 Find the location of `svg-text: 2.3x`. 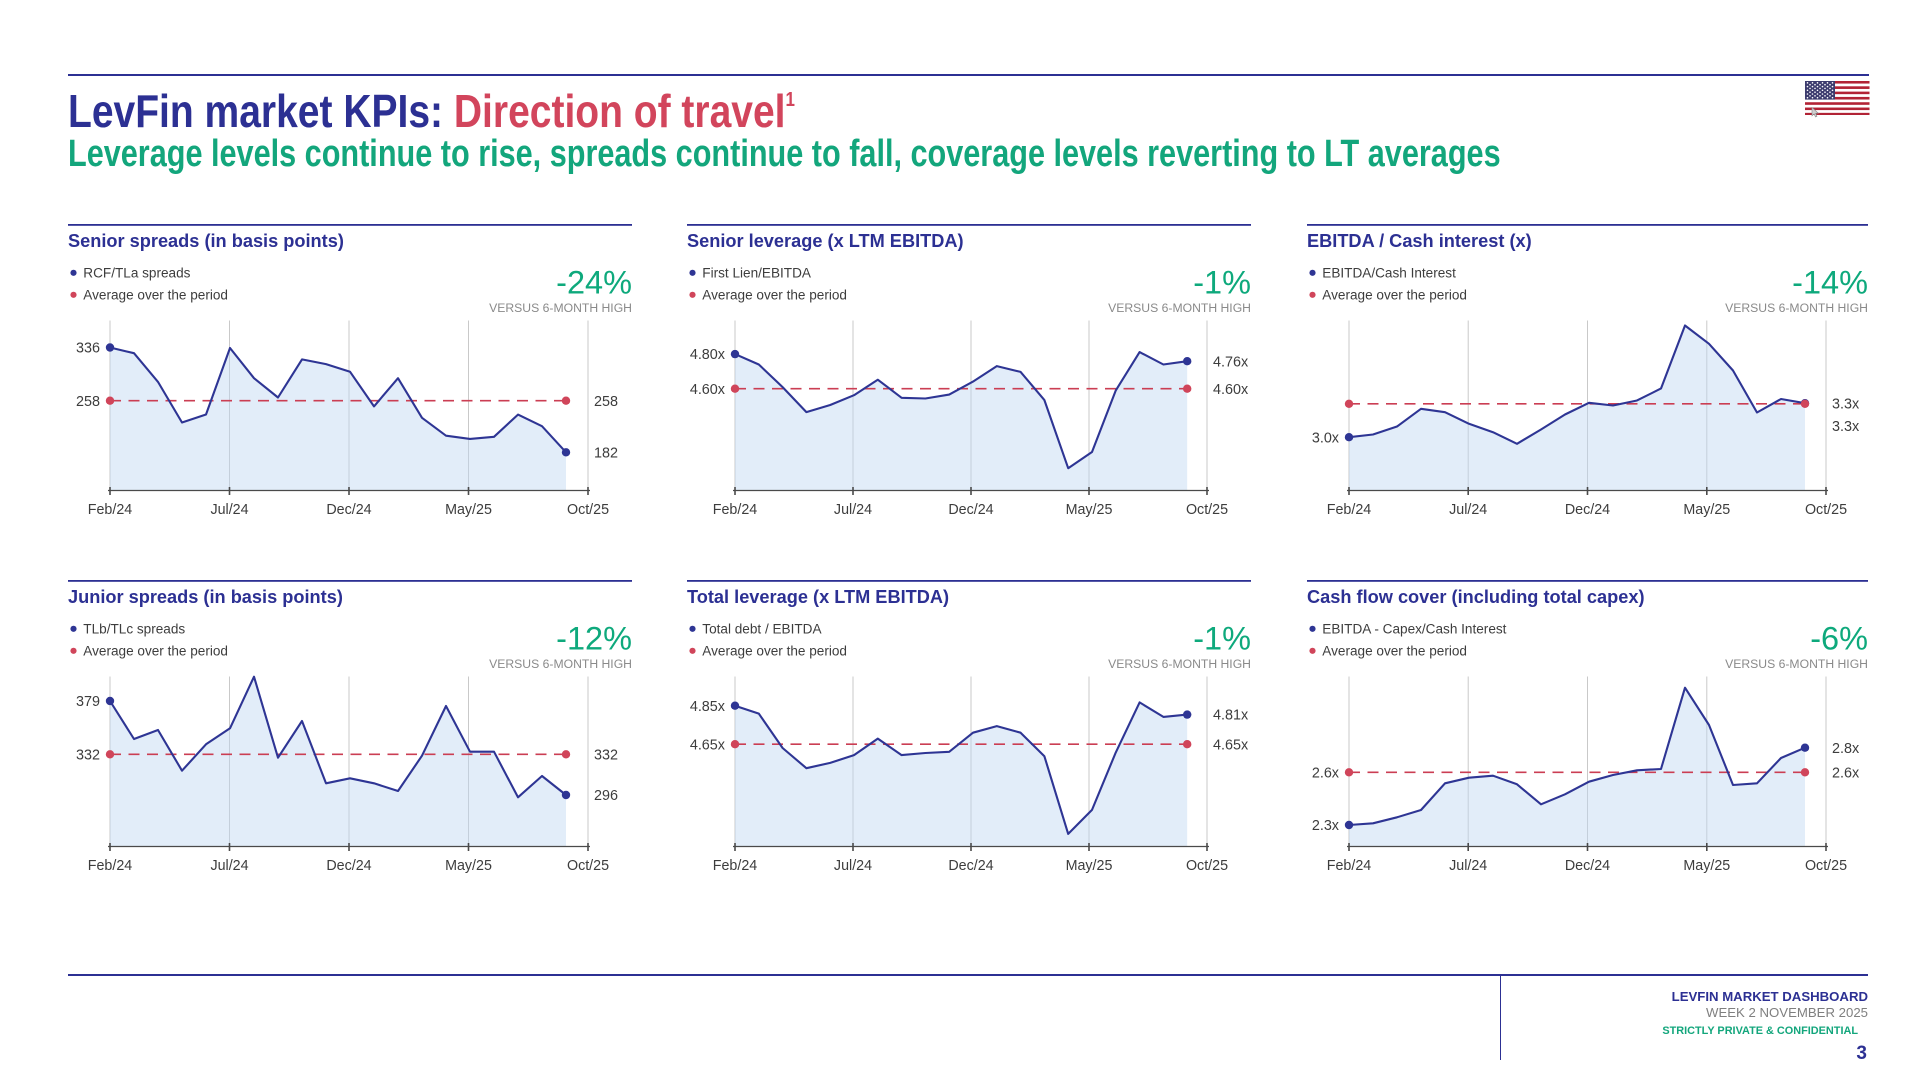

svg-text: 2.3x is located at coordinates (1326, 826).